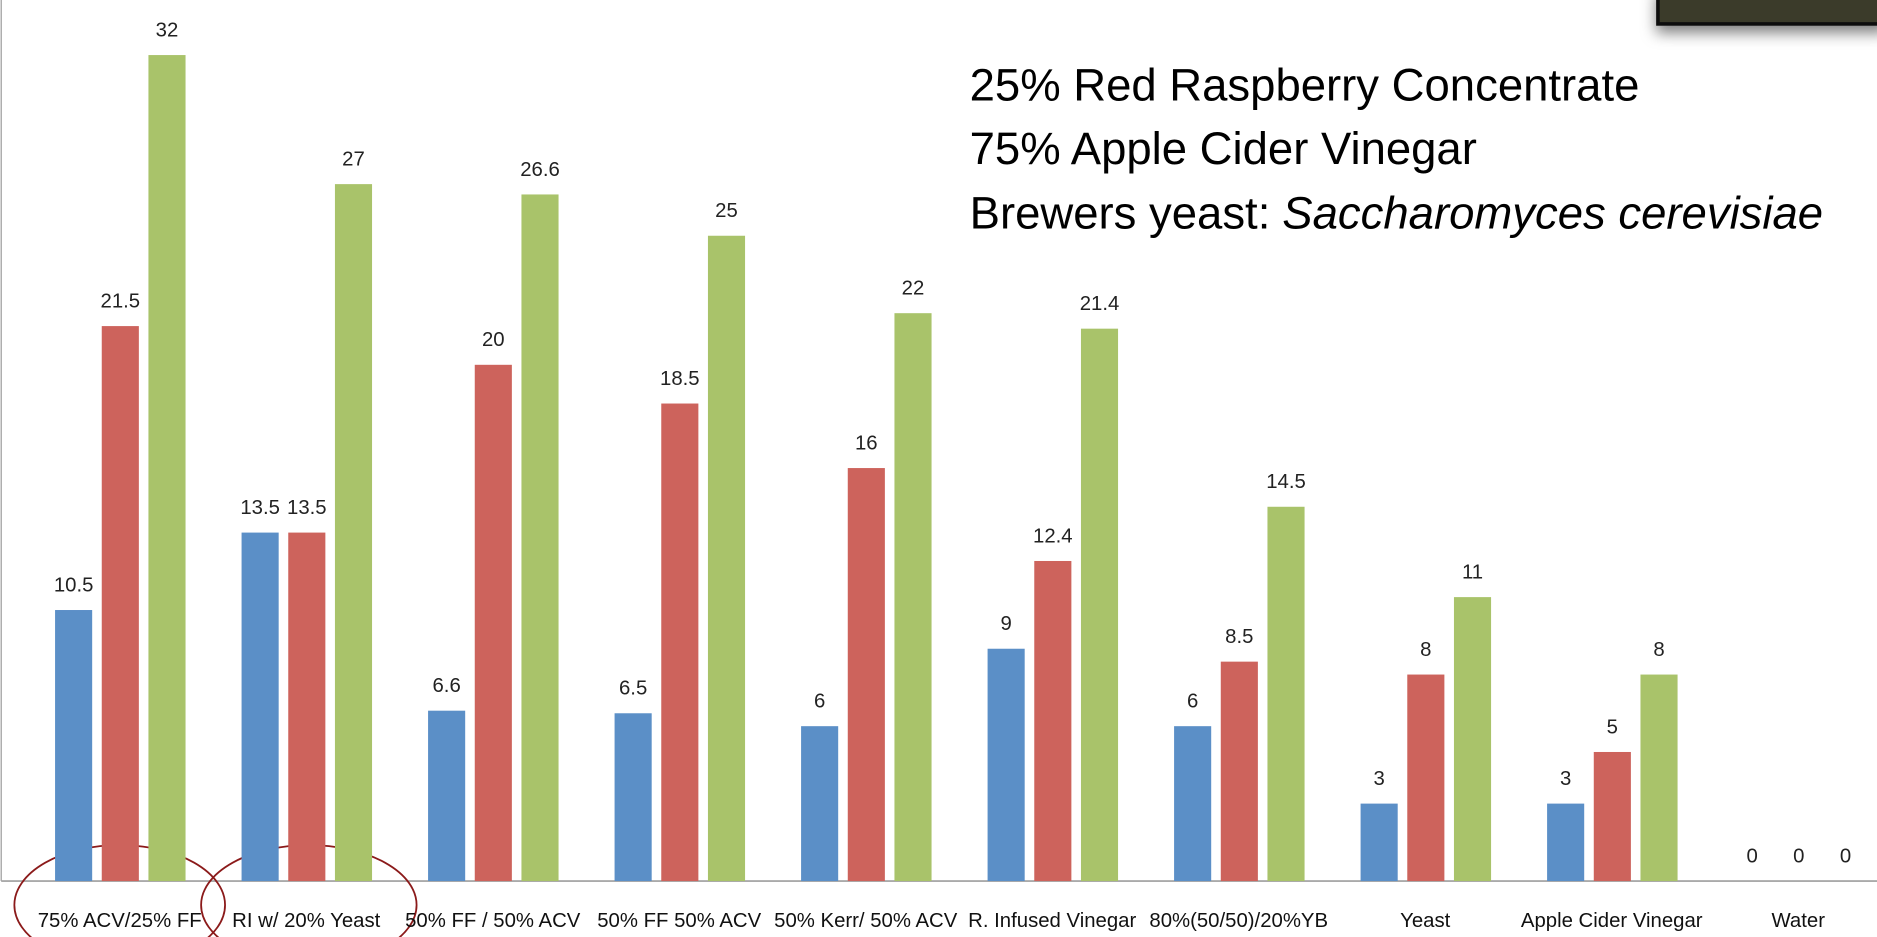  I want to click on value-label: 14.5, so click(1286, 482).